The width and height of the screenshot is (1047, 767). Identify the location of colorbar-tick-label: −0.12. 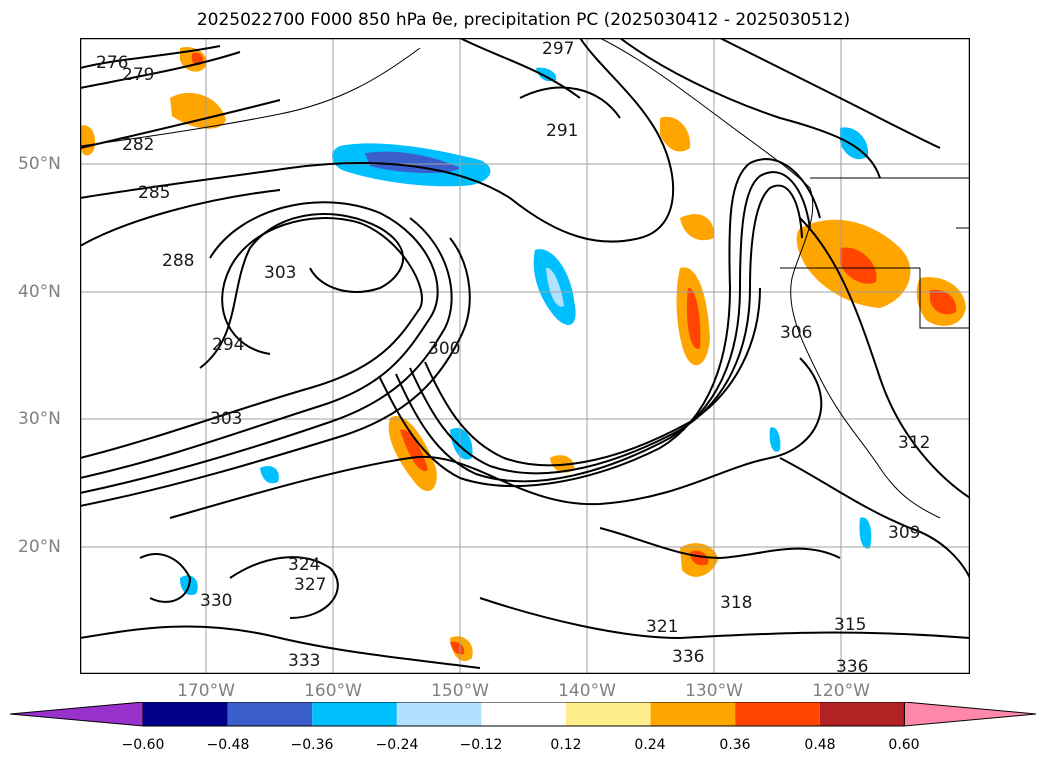
(481, 745).